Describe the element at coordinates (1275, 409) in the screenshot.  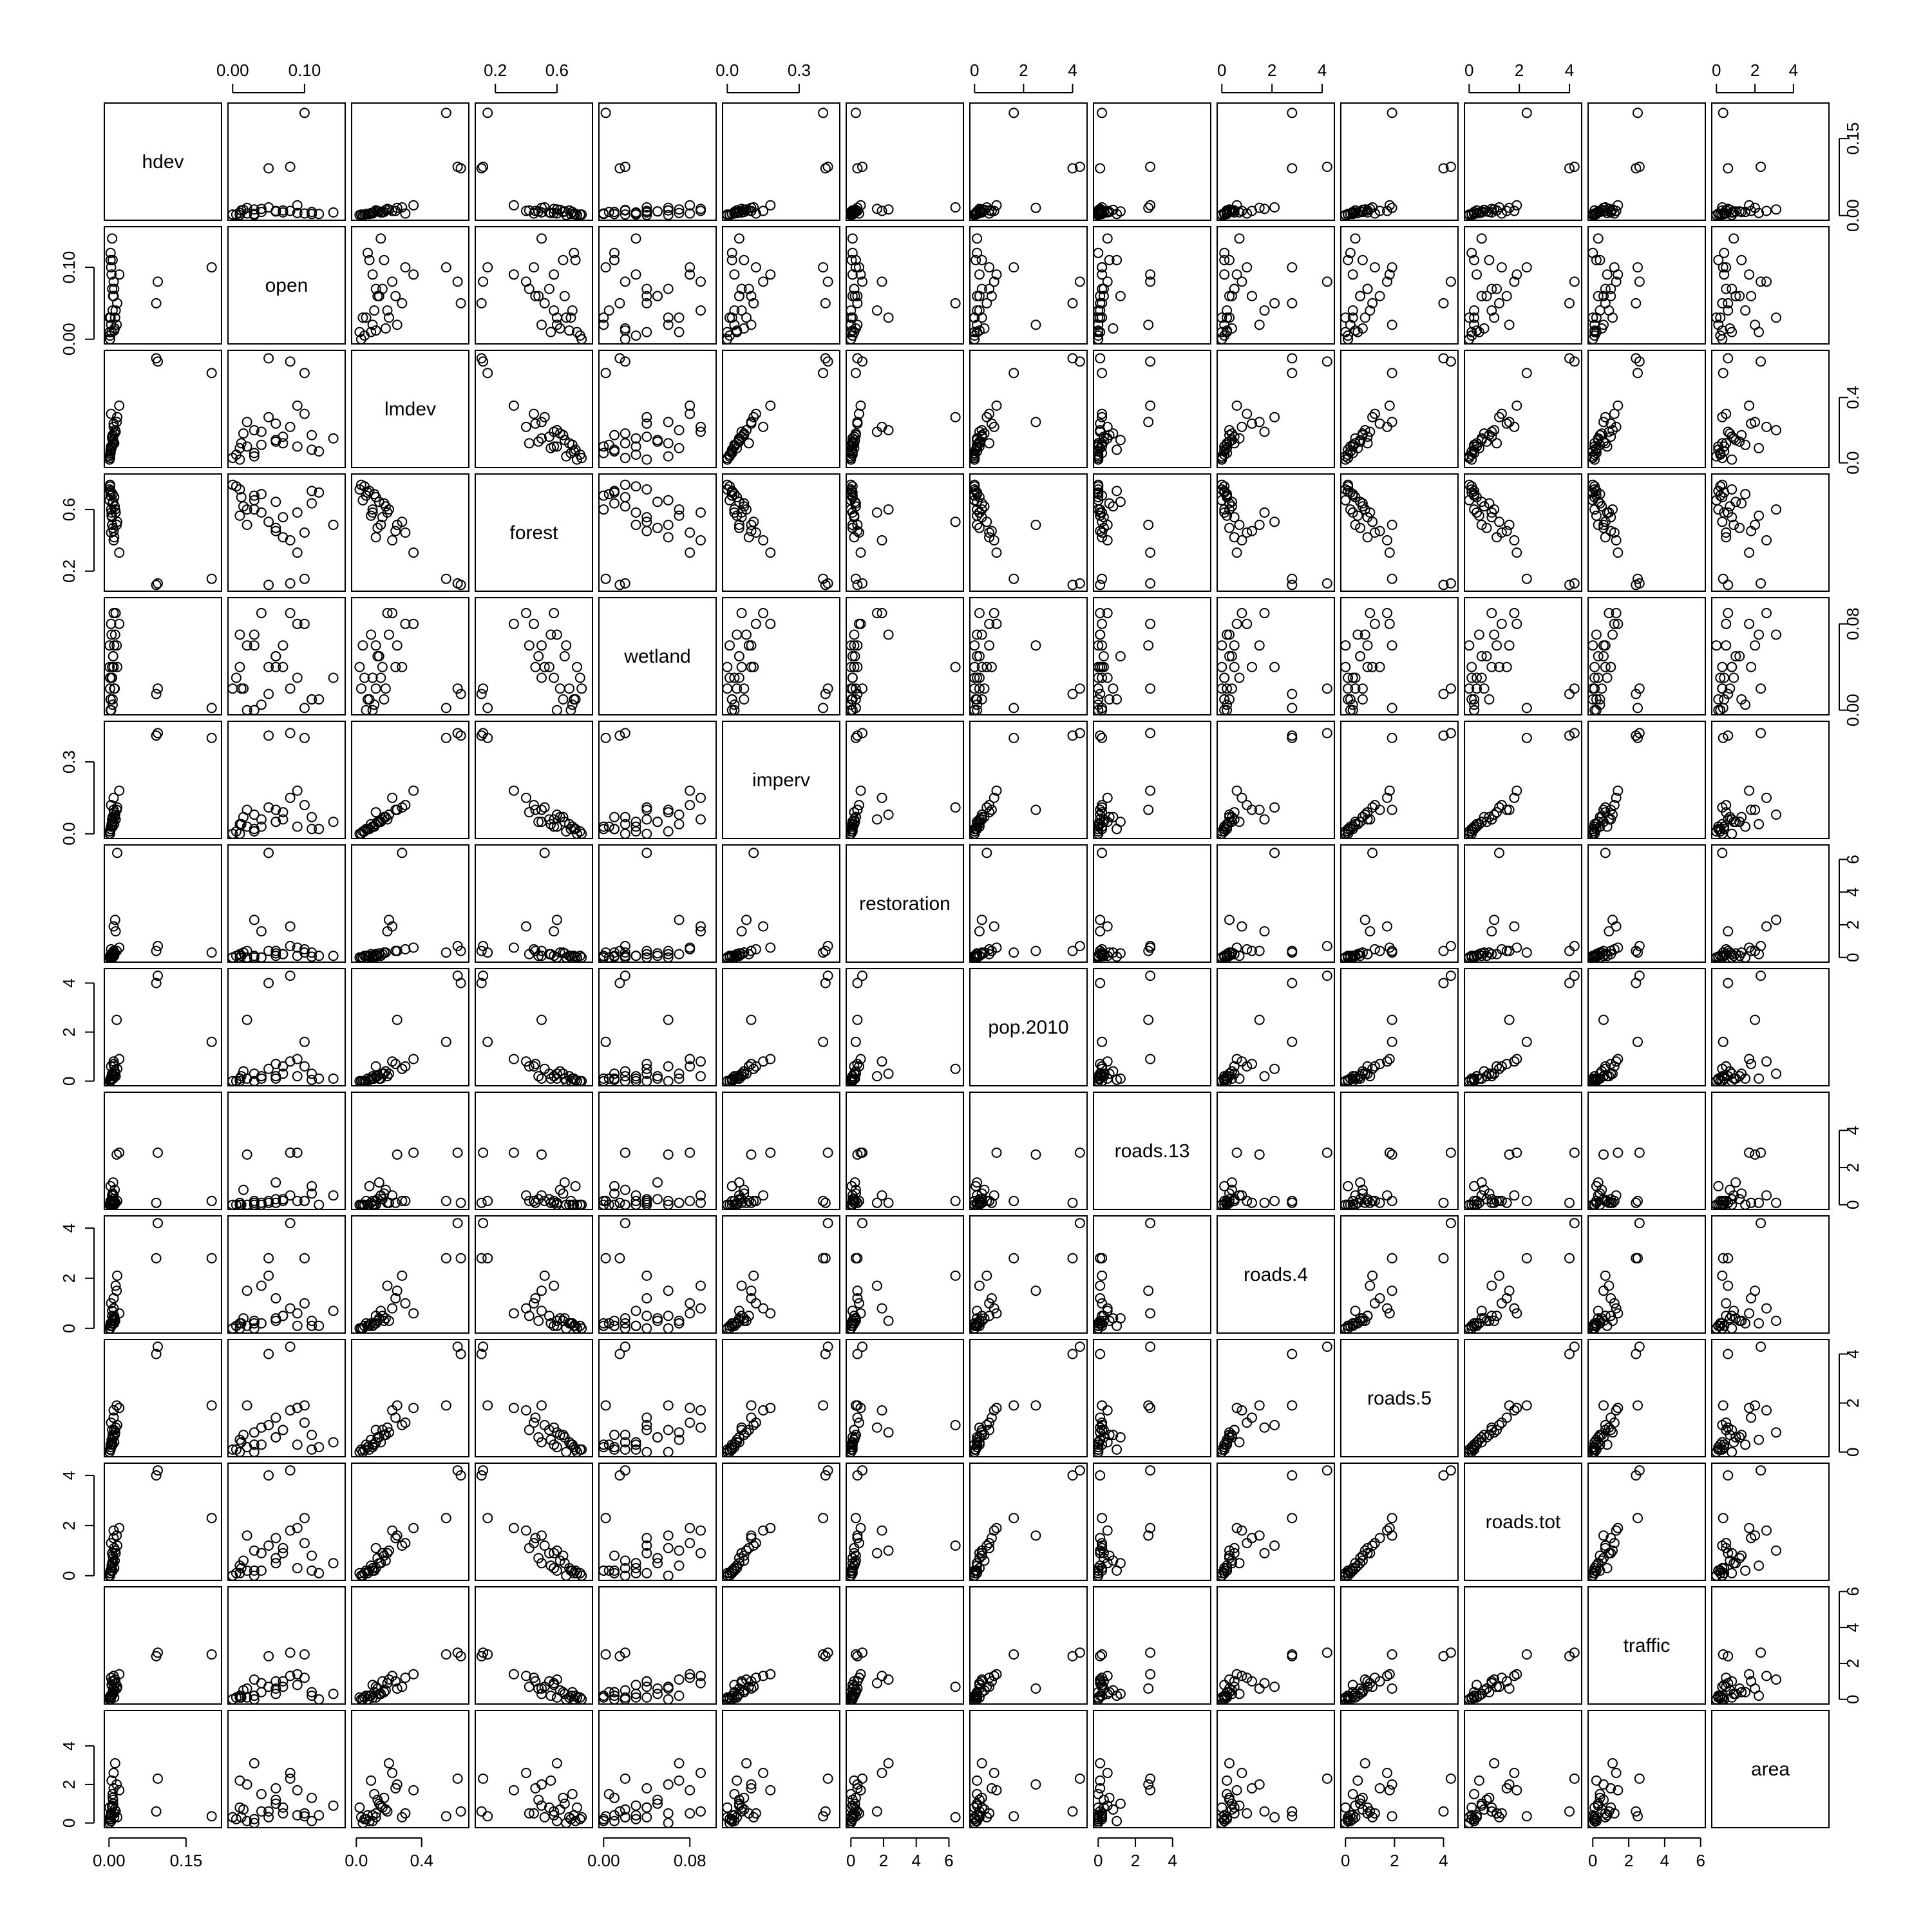
I see `panel-lmdev-vs-roads.4` at that location.